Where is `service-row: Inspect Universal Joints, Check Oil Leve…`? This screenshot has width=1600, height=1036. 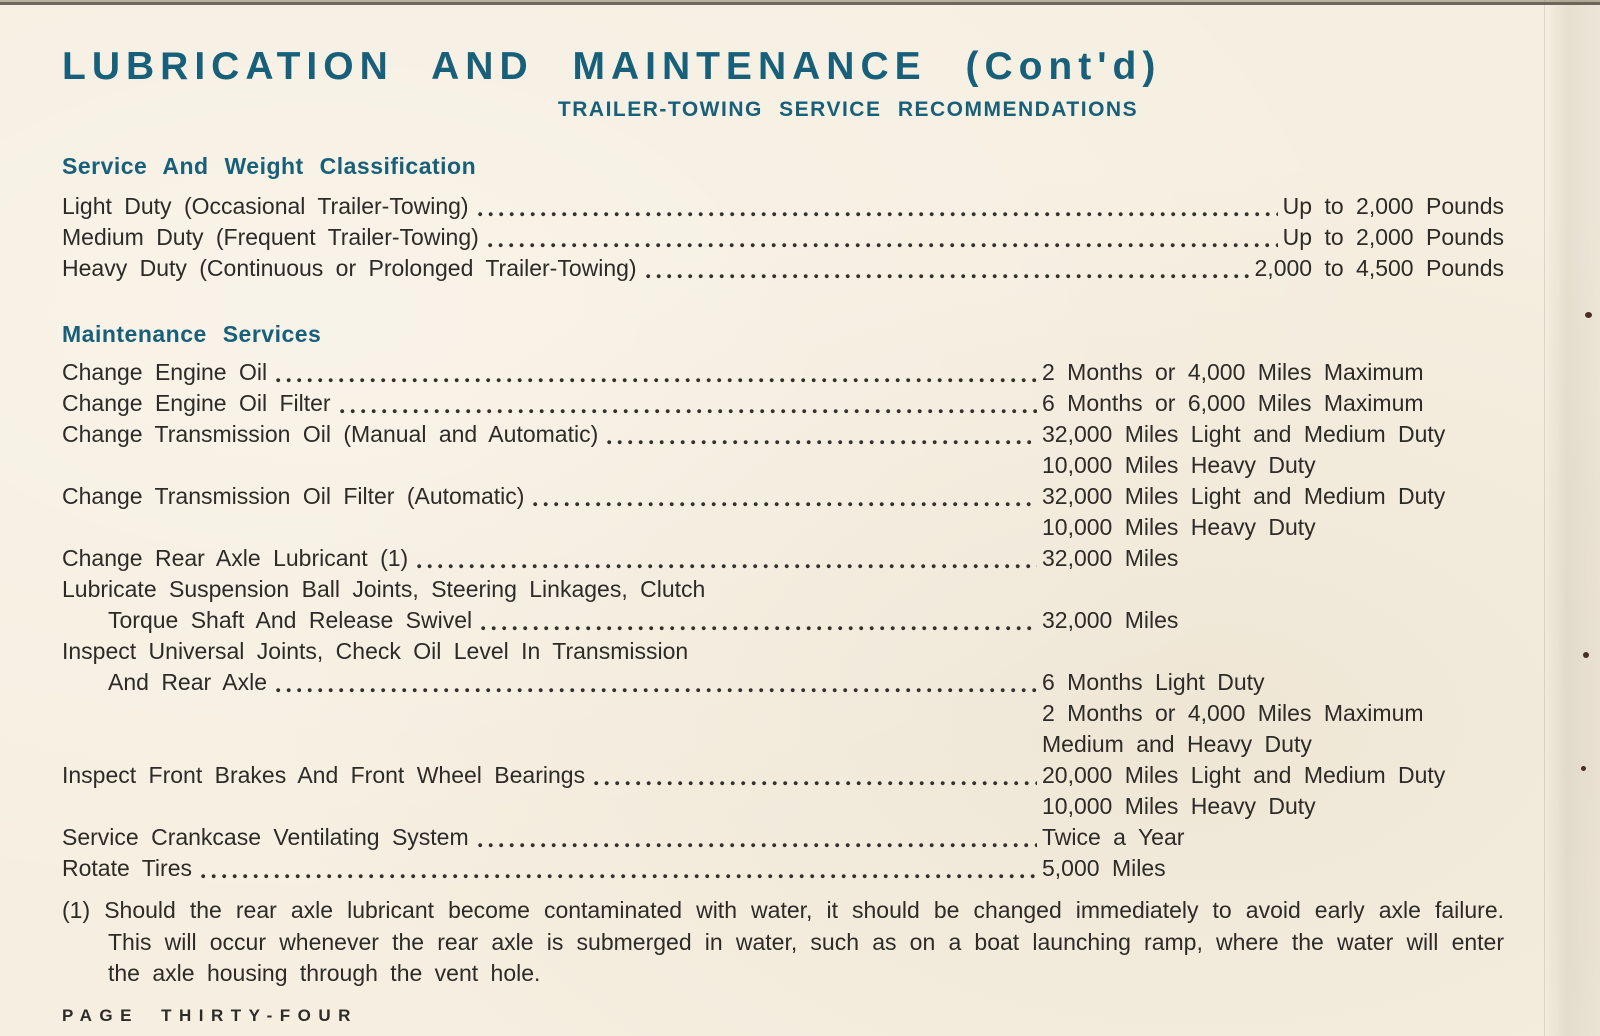
service-row: Inspect Universal Joints, Check Oil Leve… is located at coordinates (783, 698).